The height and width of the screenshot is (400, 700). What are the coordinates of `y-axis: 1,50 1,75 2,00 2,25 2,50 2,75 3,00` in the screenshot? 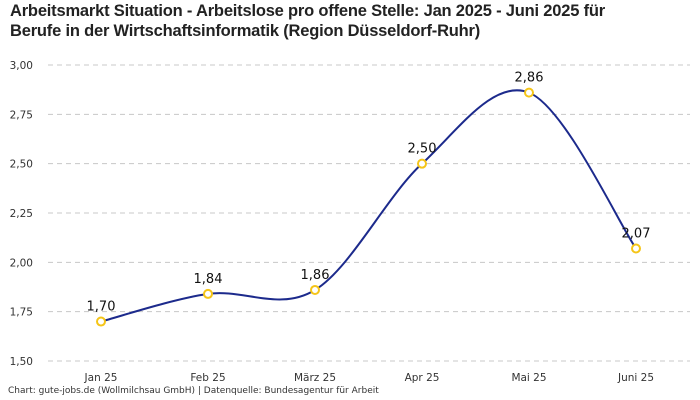 It's located at (21, 214).